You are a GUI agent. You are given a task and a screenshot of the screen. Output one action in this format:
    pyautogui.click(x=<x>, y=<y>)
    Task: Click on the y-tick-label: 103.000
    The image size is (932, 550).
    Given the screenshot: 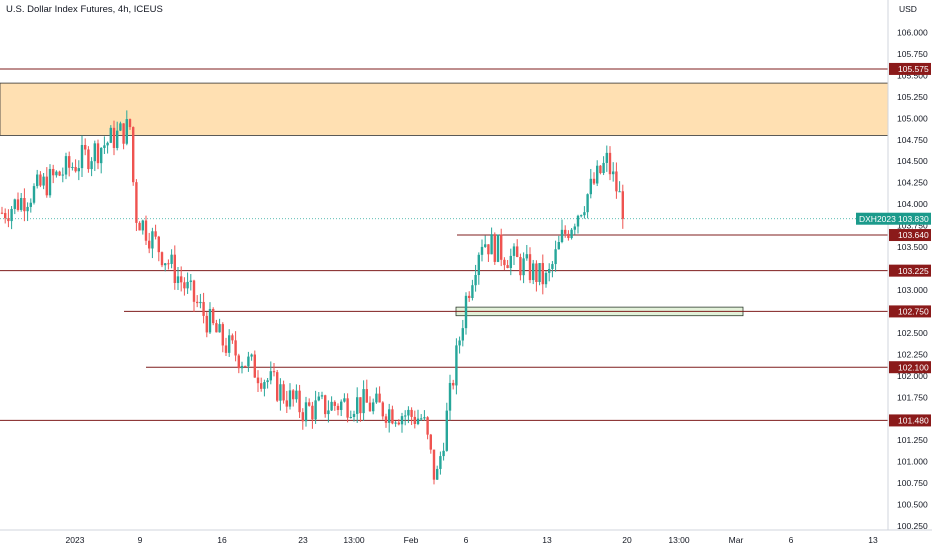 What is the action you would take?
    pyautogui.click(x=912, y=290)
    